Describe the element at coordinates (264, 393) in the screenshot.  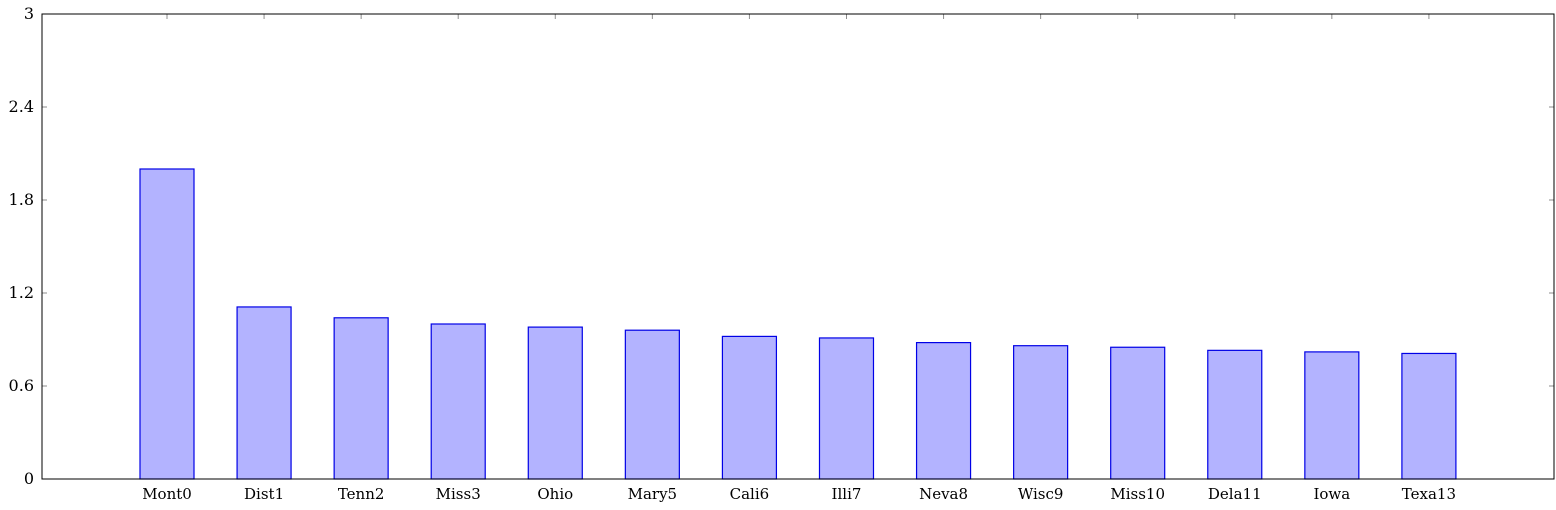
I see `bar-dist1` at that location.